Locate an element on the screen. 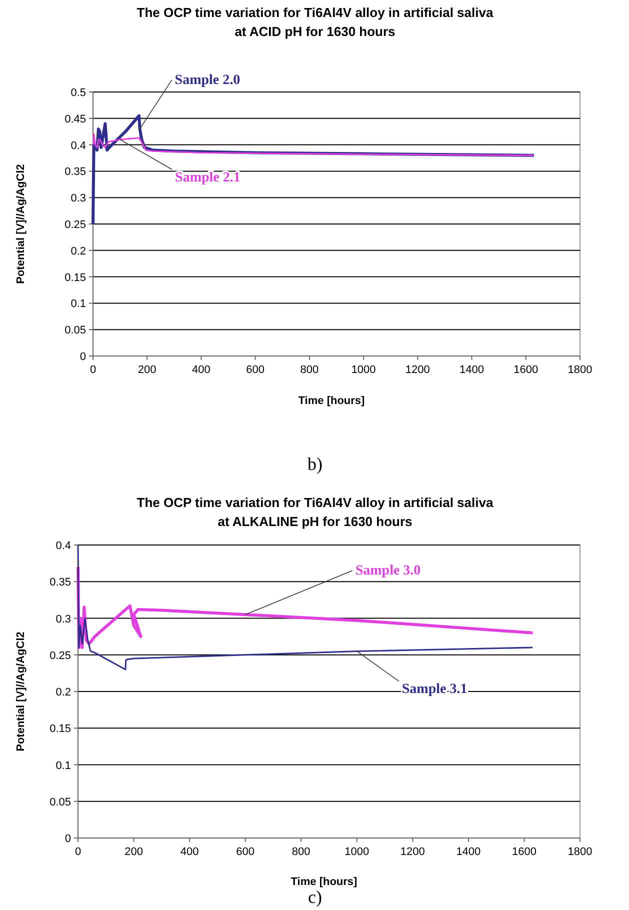 The width and height of the screenshot is (629, 910). series-label: Sample 2.1 is located at coordinates (207, 178).